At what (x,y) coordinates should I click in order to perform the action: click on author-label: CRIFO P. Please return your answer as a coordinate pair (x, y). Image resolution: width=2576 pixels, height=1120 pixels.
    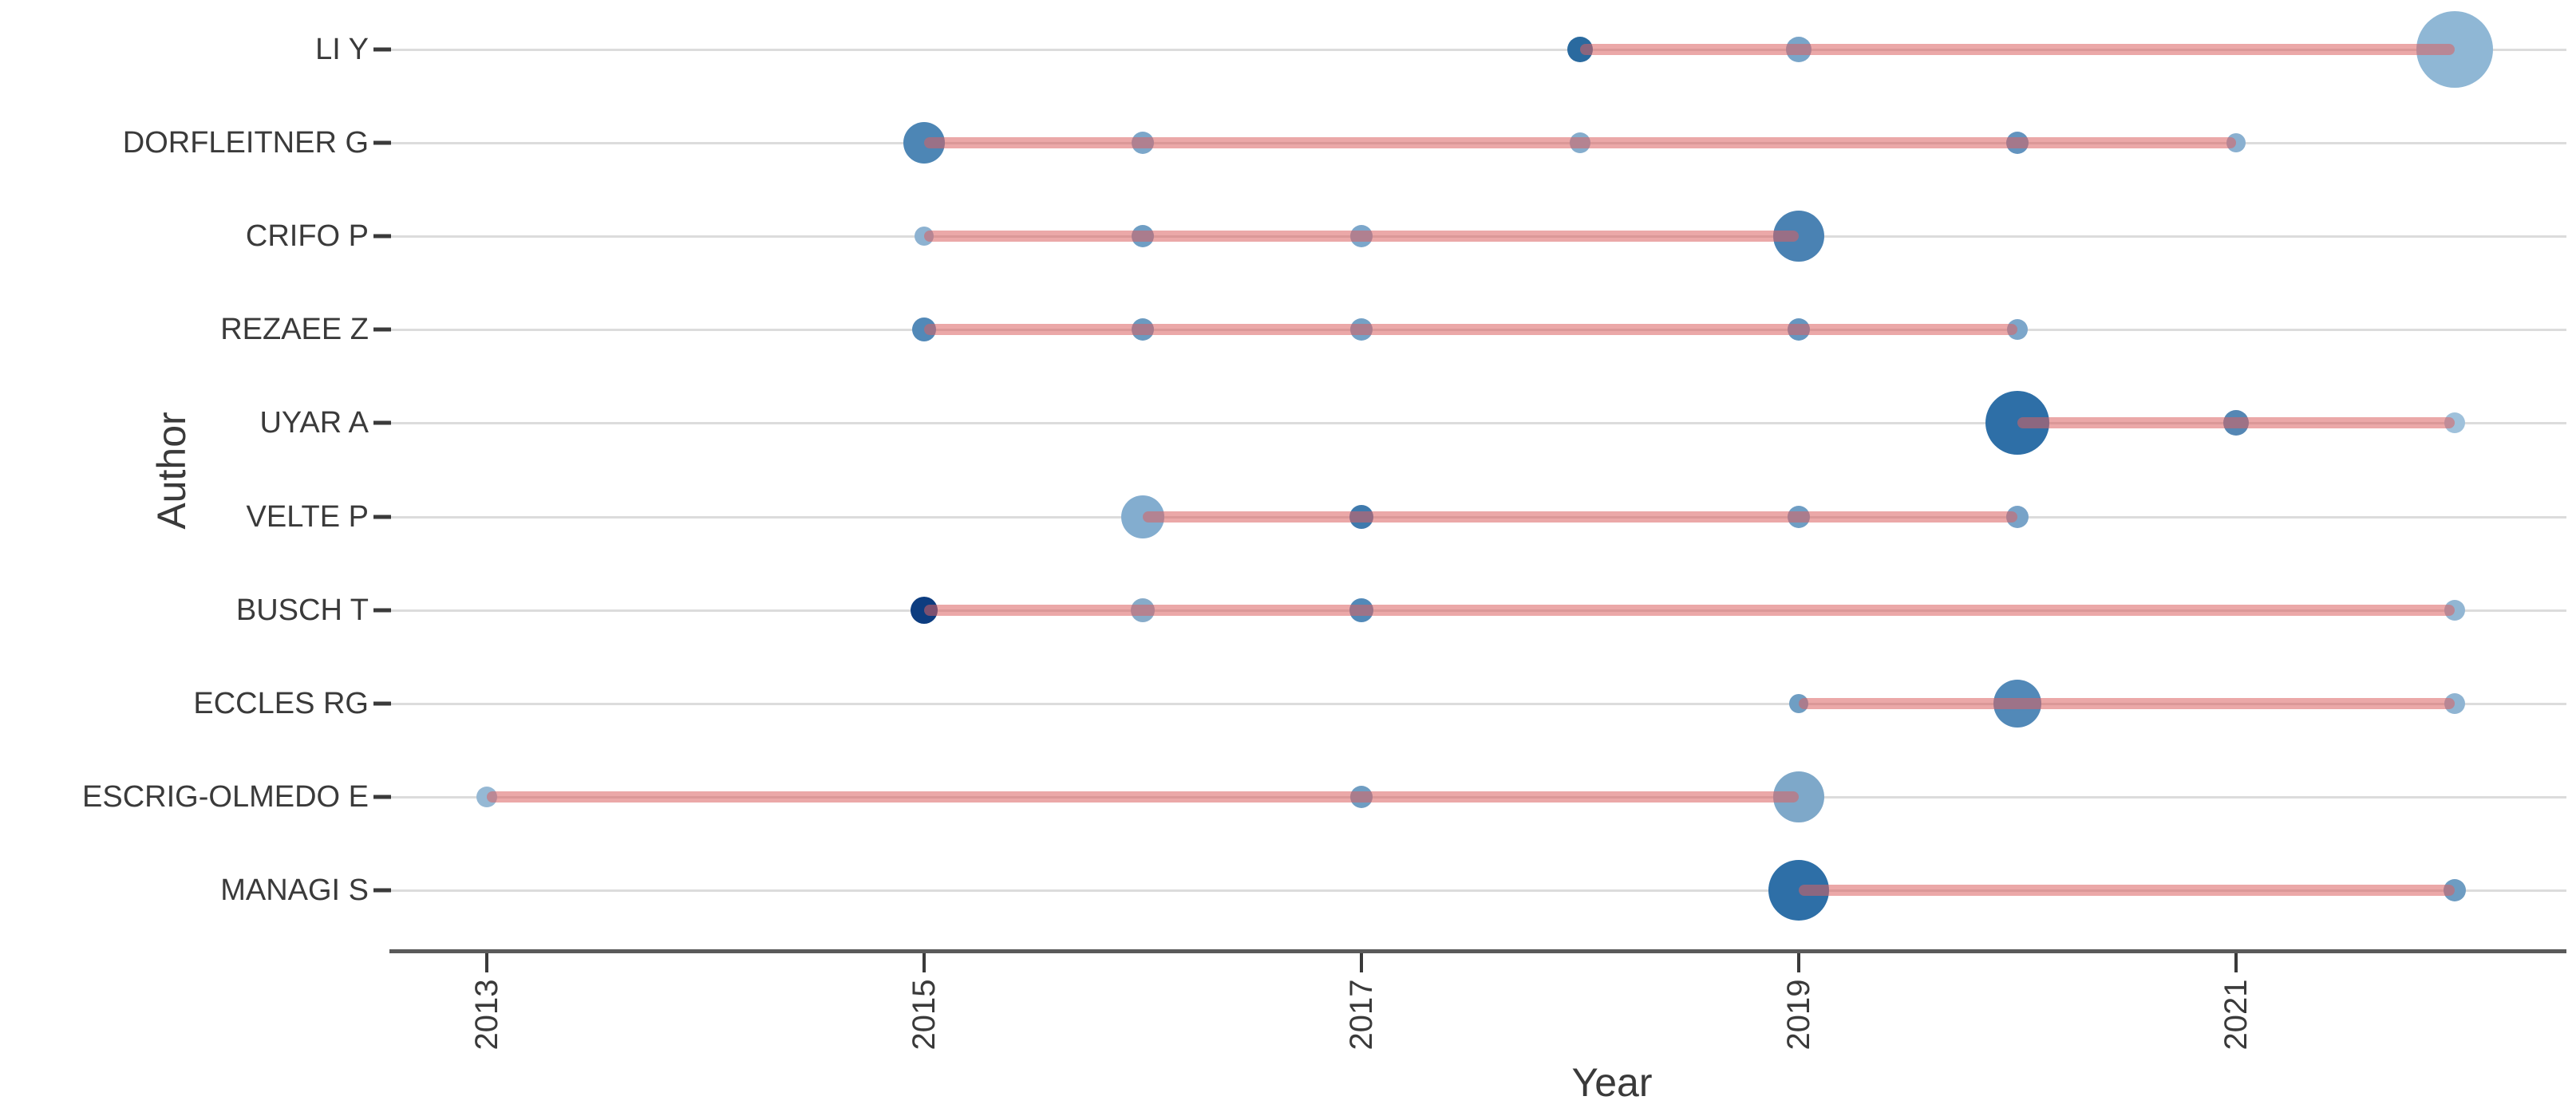
    Looking at the image, I should click on (307, 236).